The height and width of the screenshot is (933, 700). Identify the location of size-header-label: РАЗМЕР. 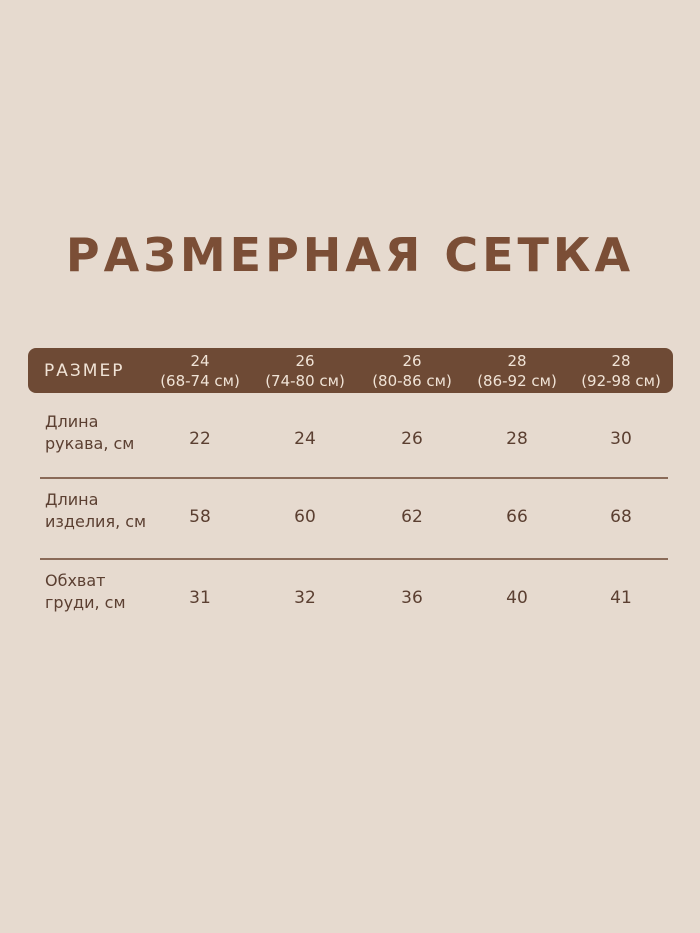
(84, 371).